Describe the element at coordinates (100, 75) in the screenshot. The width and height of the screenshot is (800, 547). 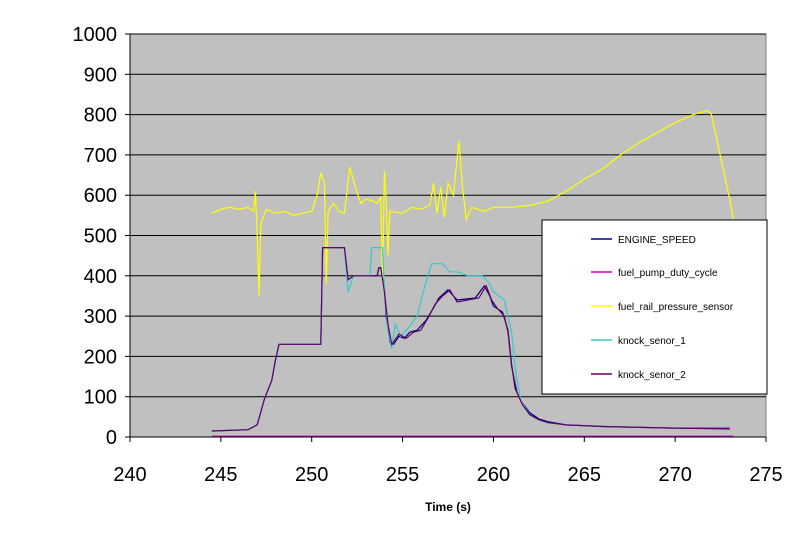
I see `y-tick-label: 900` at that location.